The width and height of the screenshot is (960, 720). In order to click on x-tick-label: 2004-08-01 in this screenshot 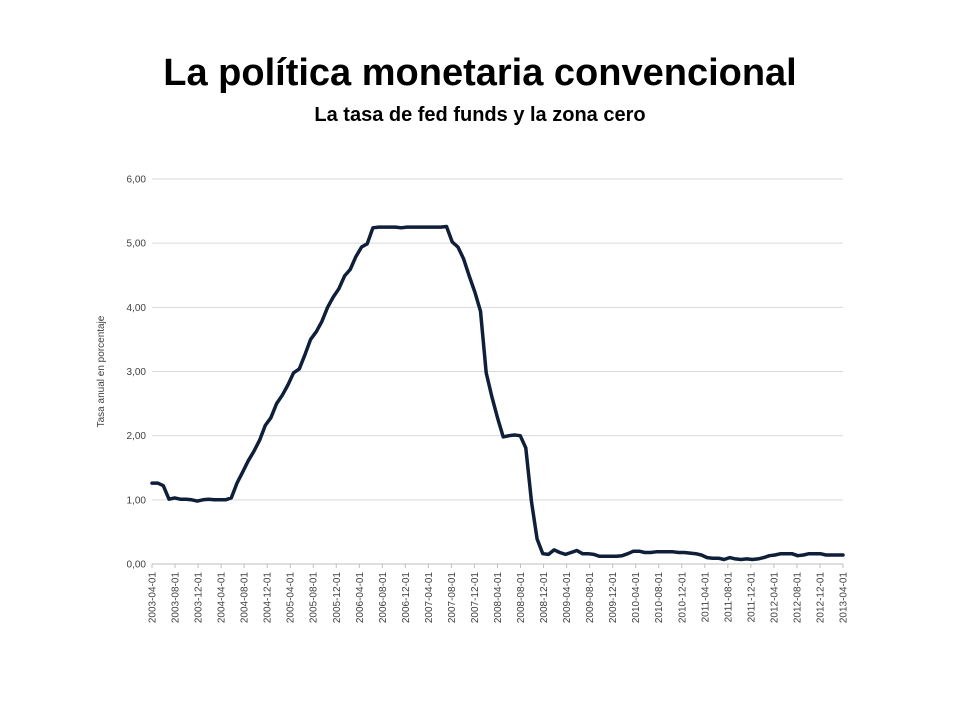, I will do `click(245, 598)`.